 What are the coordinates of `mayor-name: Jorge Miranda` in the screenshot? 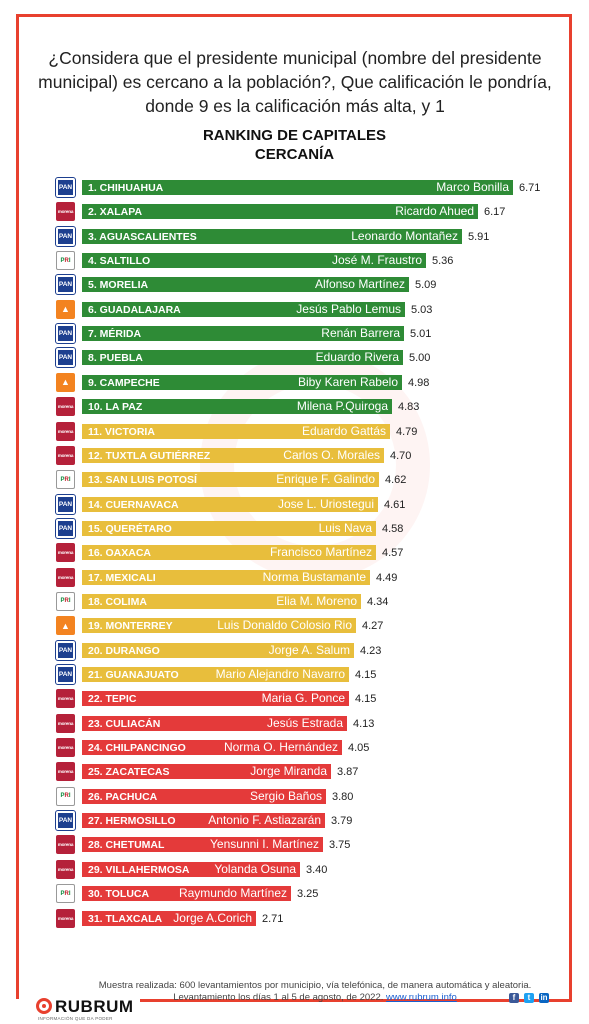 It's located at (288, 771).